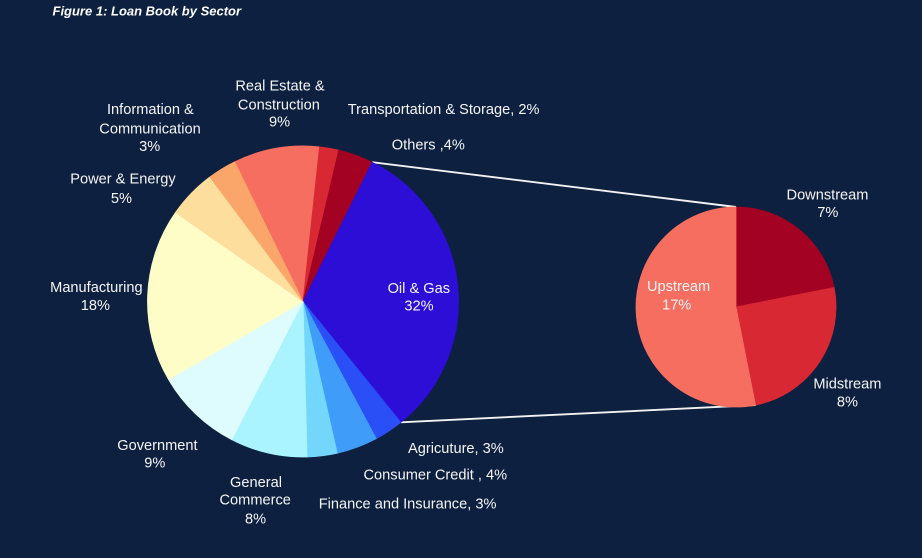  Describe the element at coordinates (676, 305) in the screenshot. I see `svg-text: 17%` at that location.